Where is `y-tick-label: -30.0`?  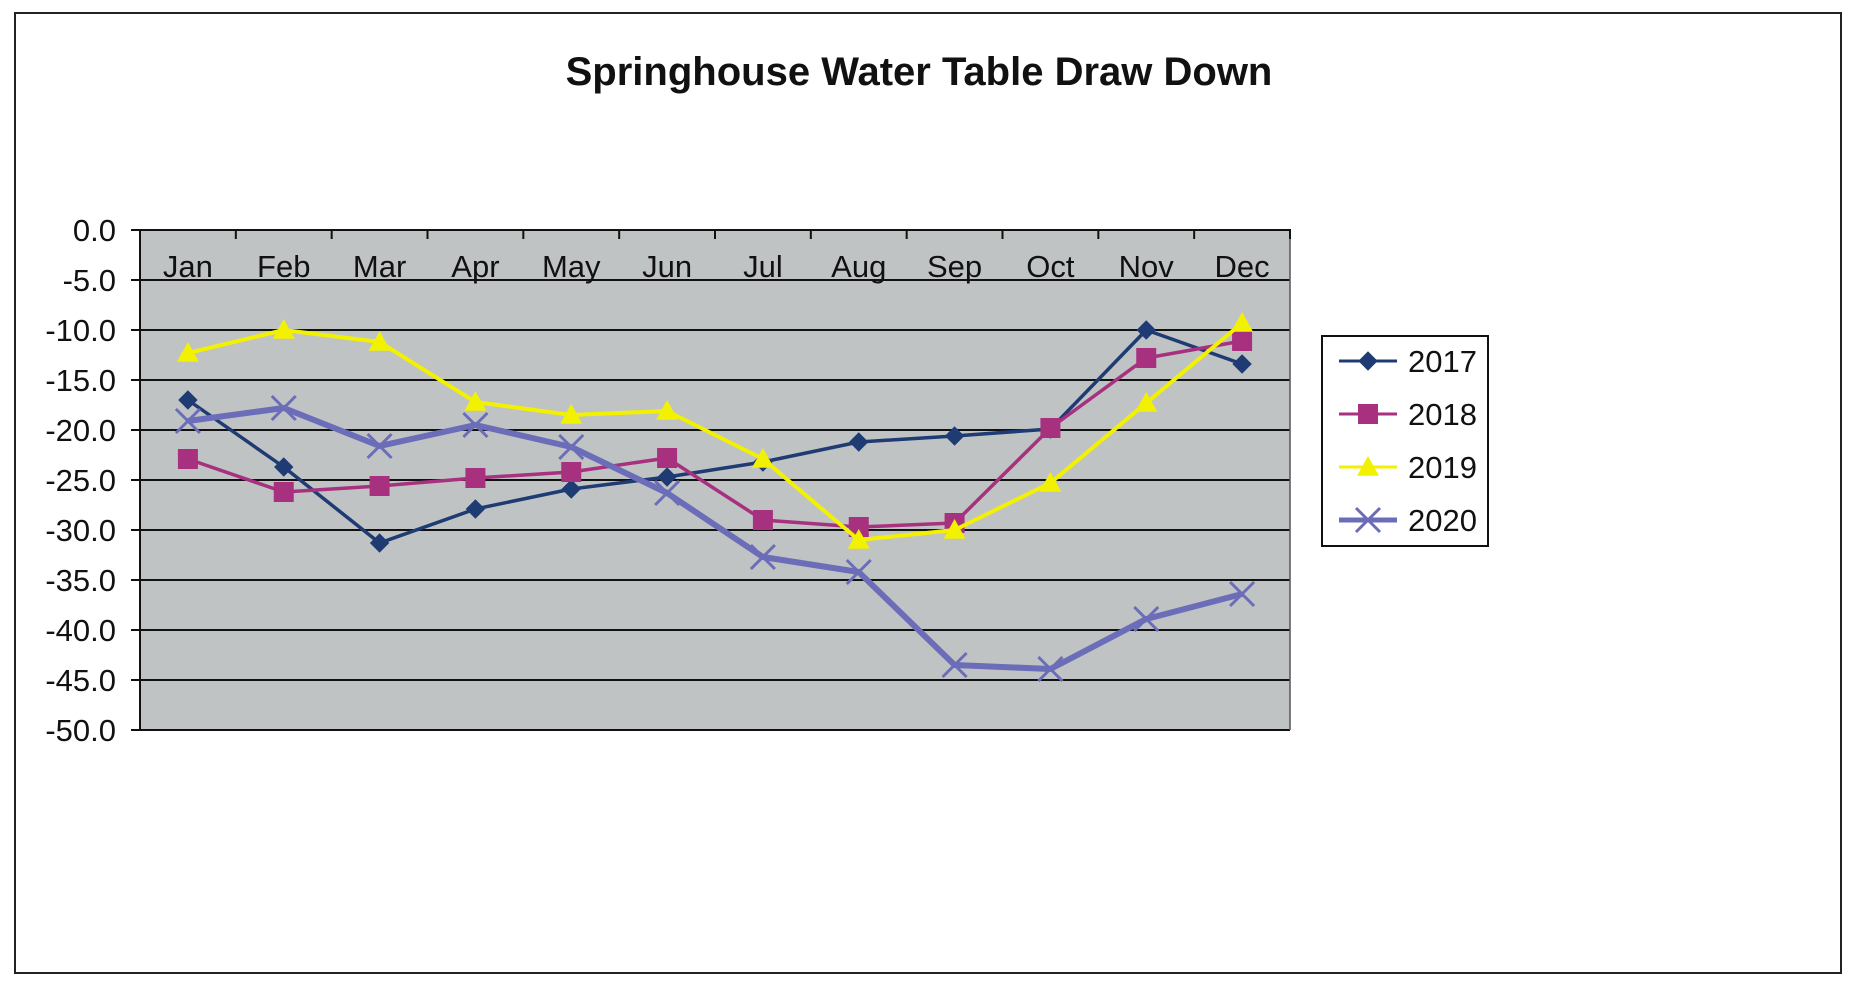
y-tick-label: -30.0 is located at coordinates (80, 530).